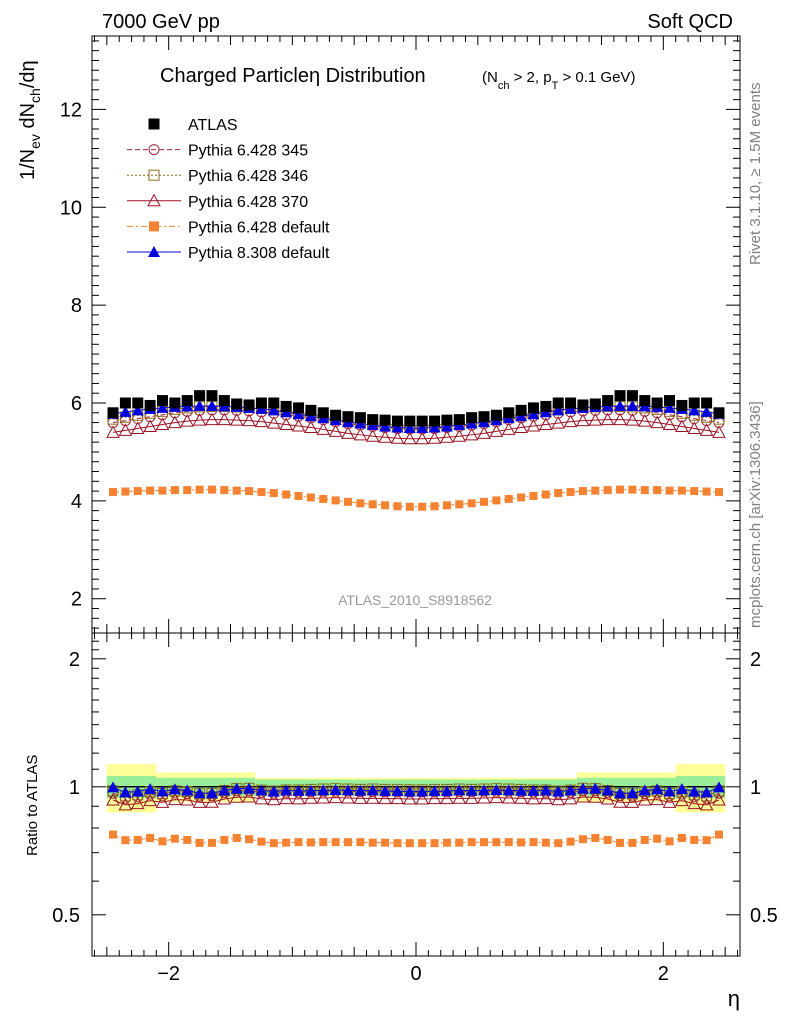 The height and width of the screenshot is (1024, 786). I want to click on ratio-series-line, so click(416, 839).